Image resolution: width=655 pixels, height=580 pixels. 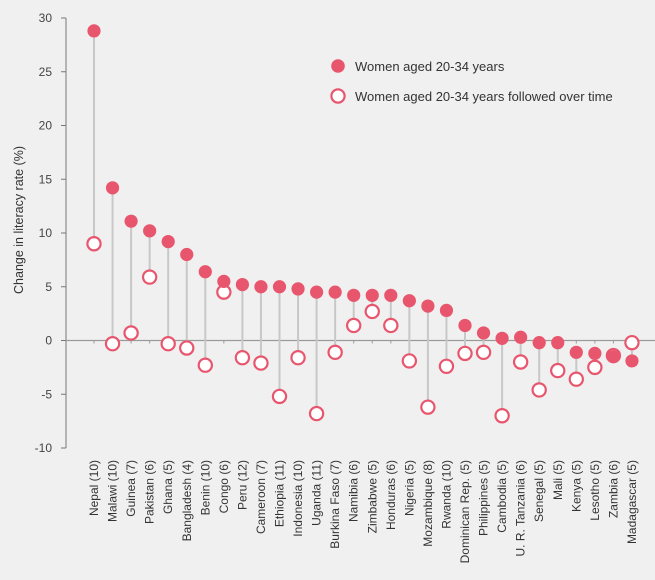 What do you see at coordinates (391, 495) in the screenshot?
I see `category-label: Honduras (6)` at bounding box center [391, 495].